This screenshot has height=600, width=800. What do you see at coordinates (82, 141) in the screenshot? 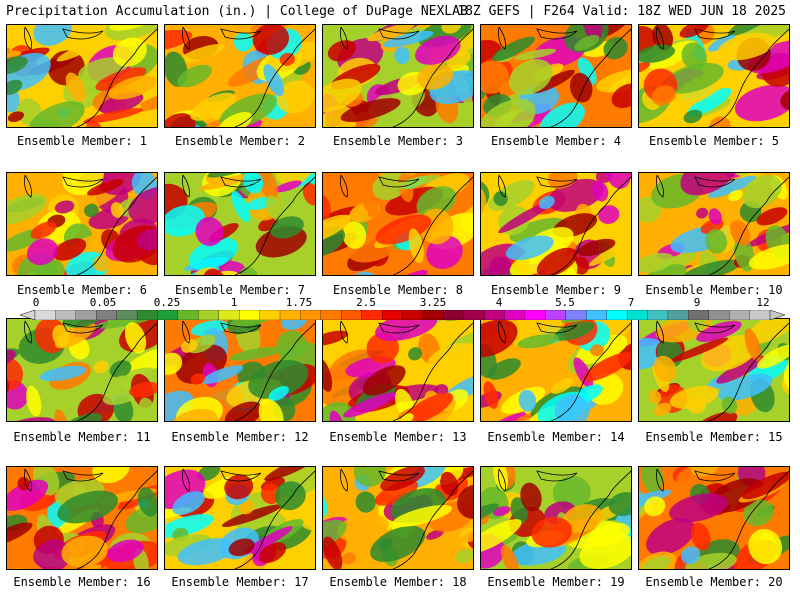
I see `ensemble-member-label: Ensemble Member: 1` at bounding box center [82, 141].